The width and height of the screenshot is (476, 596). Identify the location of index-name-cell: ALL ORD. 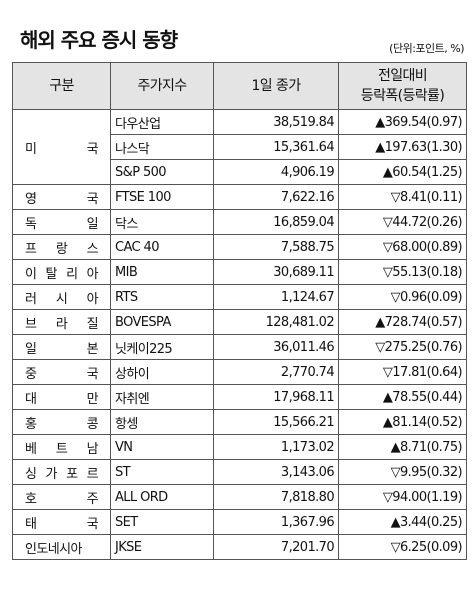
(162, 497).